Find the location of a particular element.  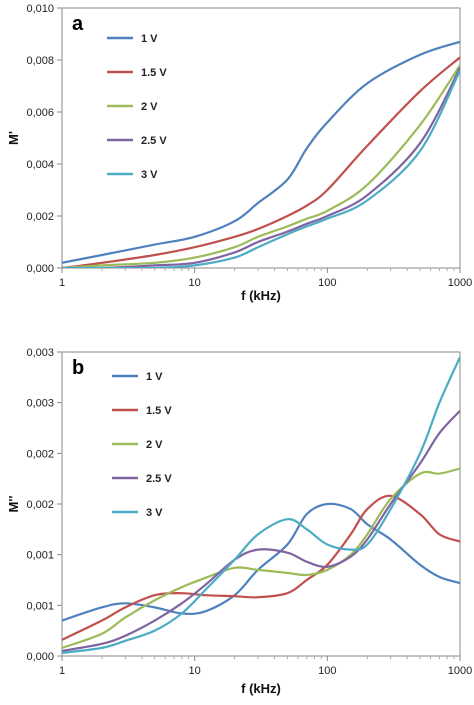

y-axis-title: M'' is located at coordinates (13, 503).